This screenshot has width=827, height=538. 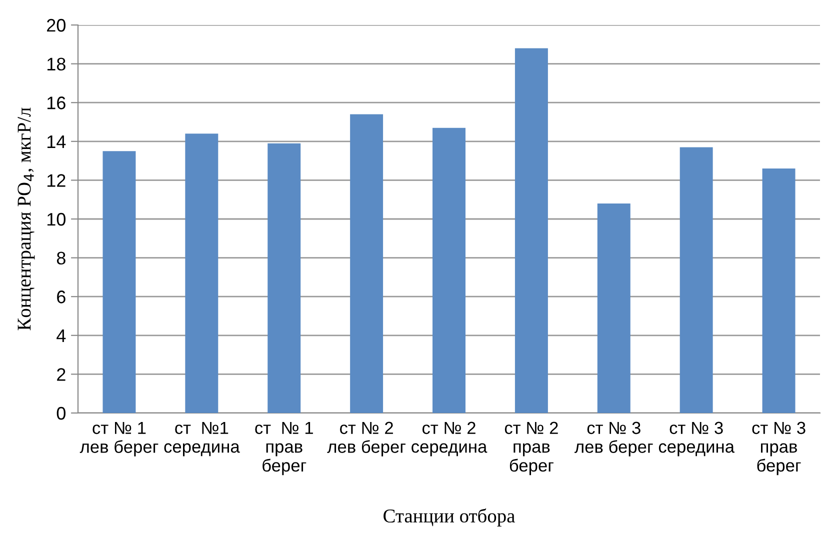 What do you see at coordinates (56, 25) in the screenshot?
I see `y-tick-label: 20` at bounding box center [56, 25].